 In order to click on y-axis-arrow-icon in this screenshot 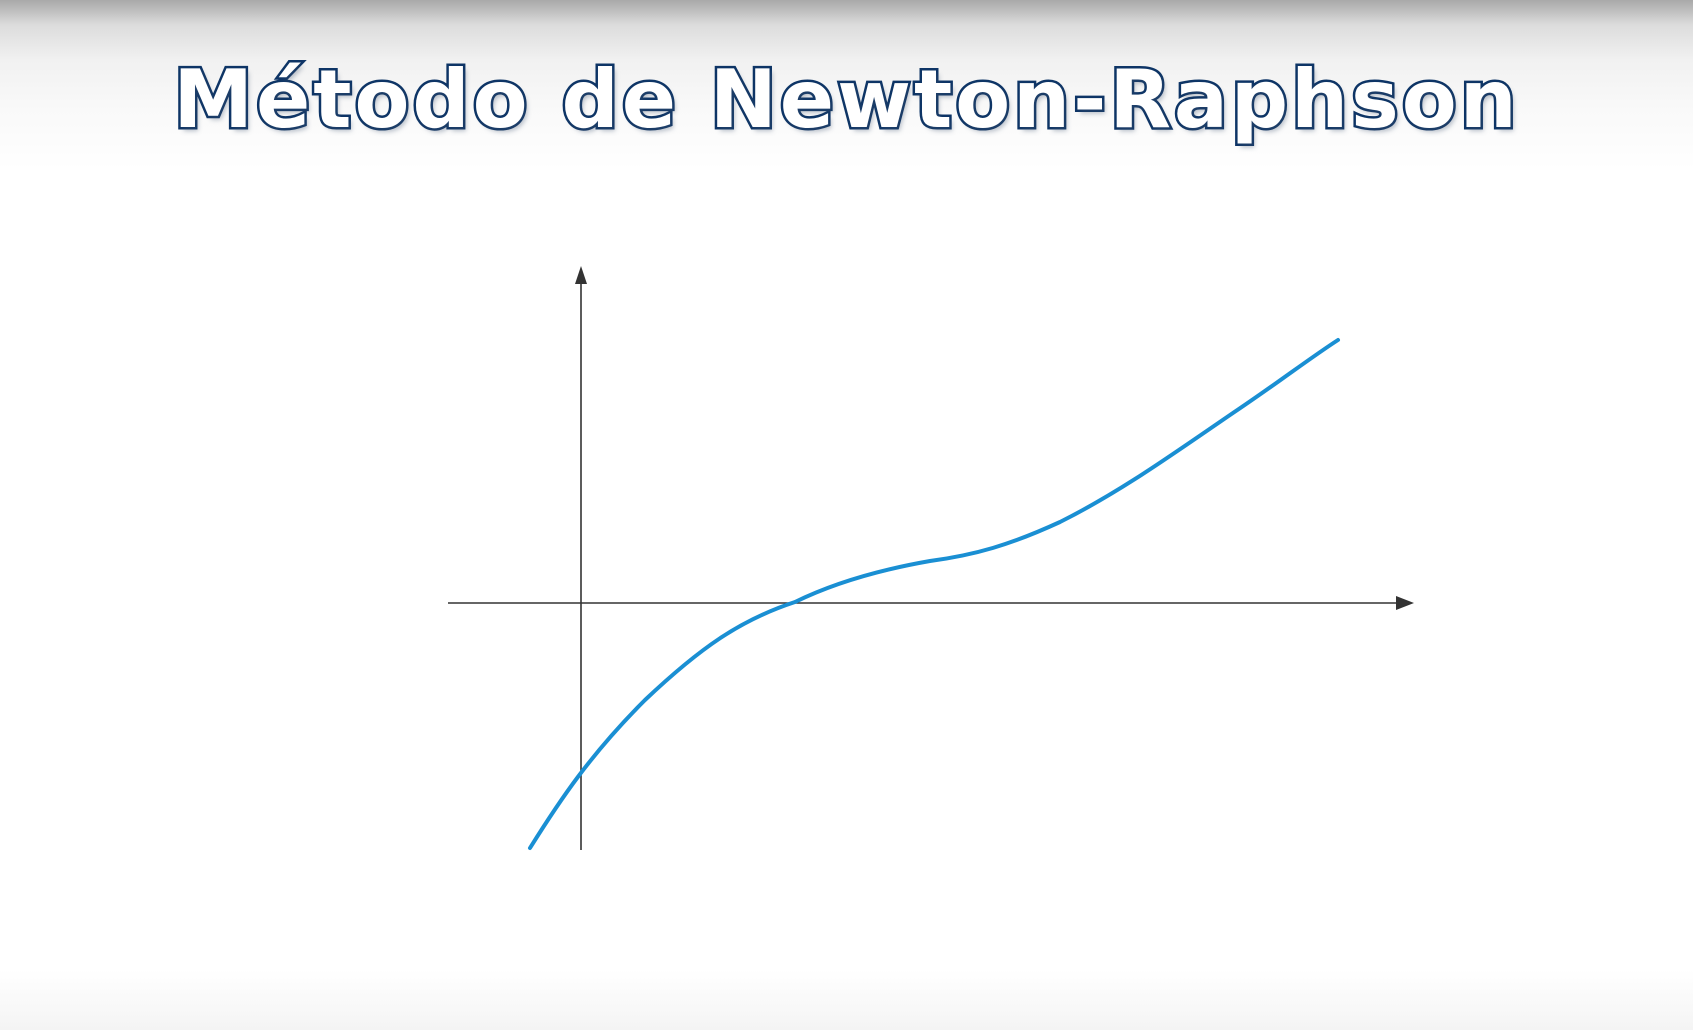, I will do `click(581, 275)`.